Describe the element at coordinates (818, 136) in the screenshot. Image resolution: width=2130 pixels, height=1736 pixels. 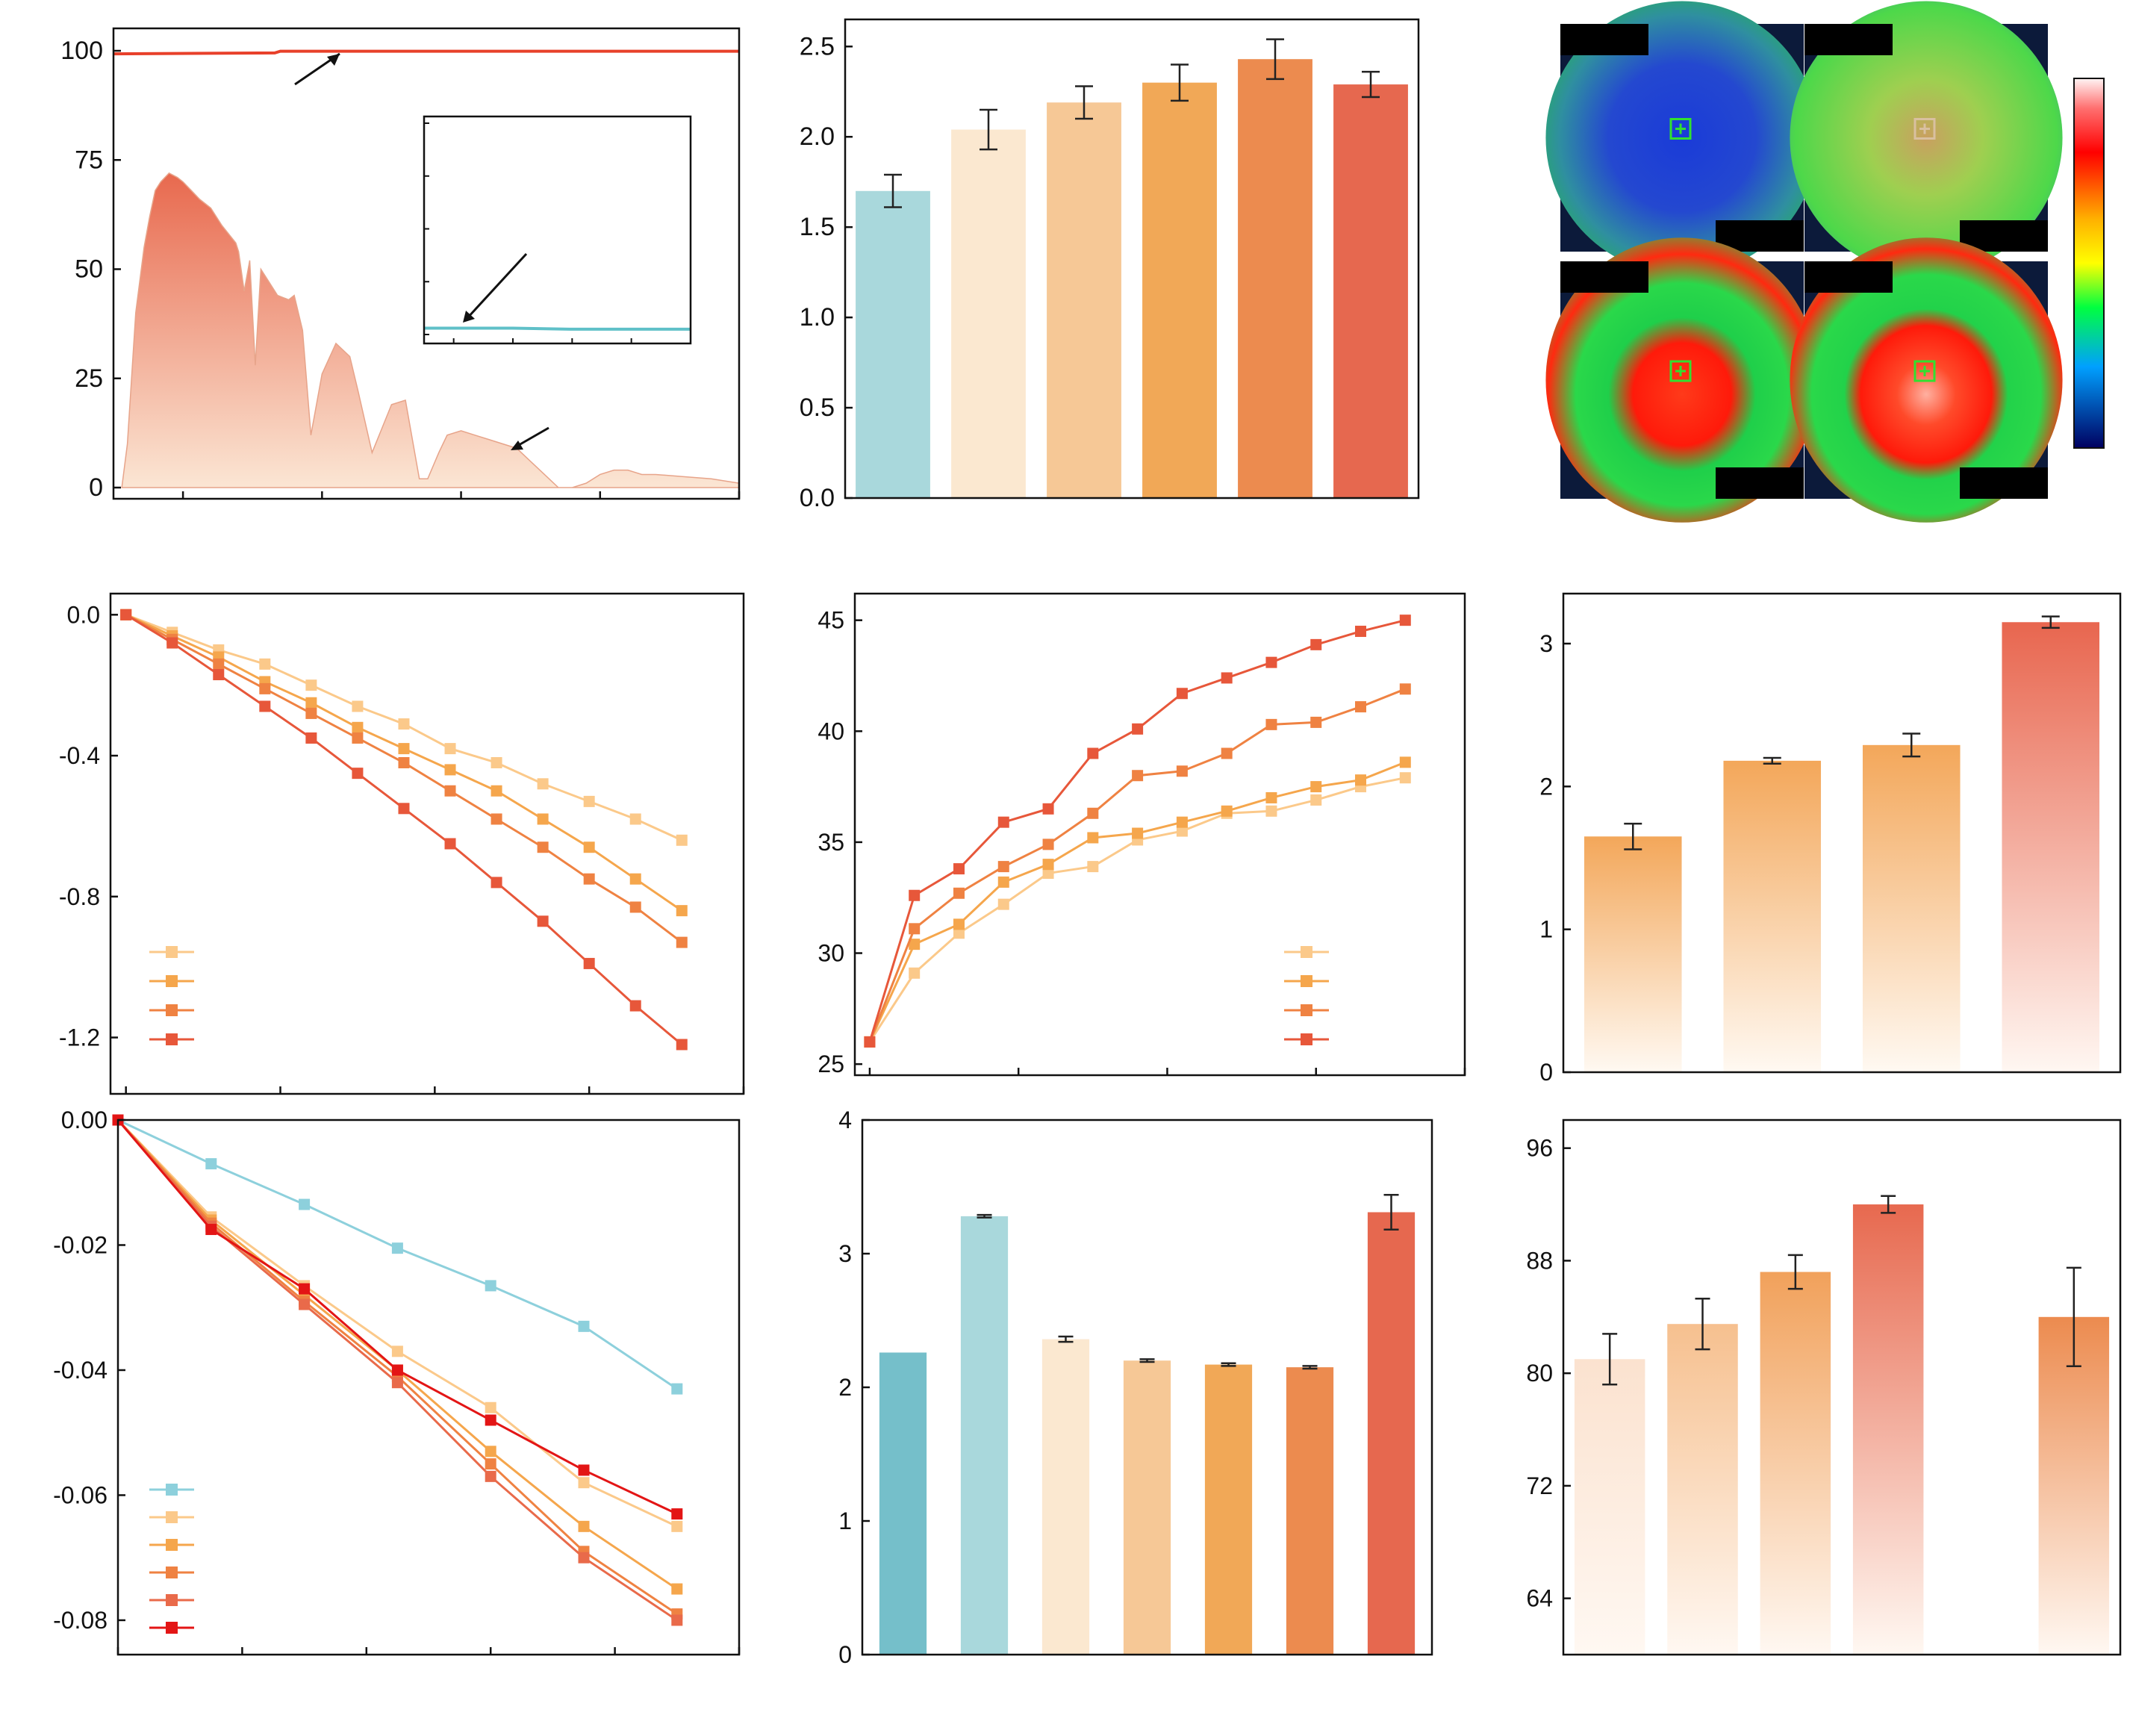
I see `y-tick-label: 2.0` at that location.